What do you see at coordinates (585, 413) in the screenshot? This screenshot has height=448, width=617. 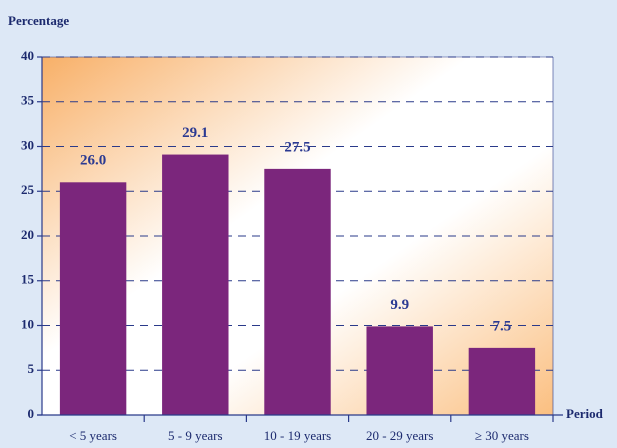 I see `x-axis-label: Period` at bounding box center [585, 413].